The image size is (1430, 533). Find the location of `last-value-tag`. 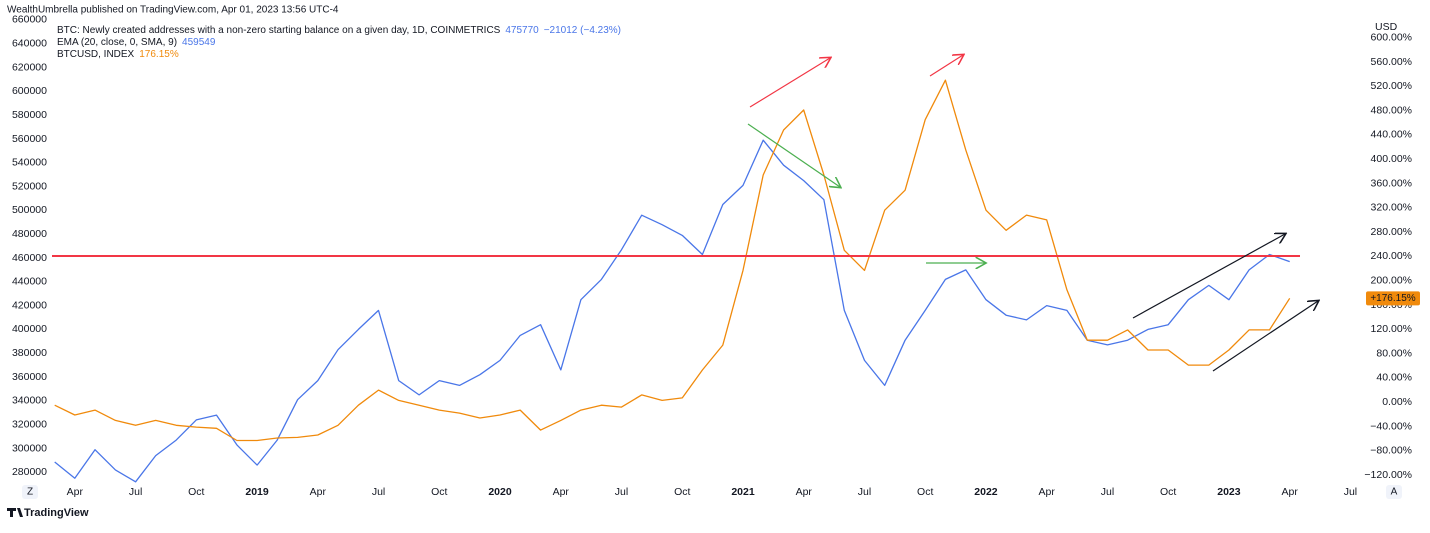

last-value-tag is located at coordinates (1393, 298).